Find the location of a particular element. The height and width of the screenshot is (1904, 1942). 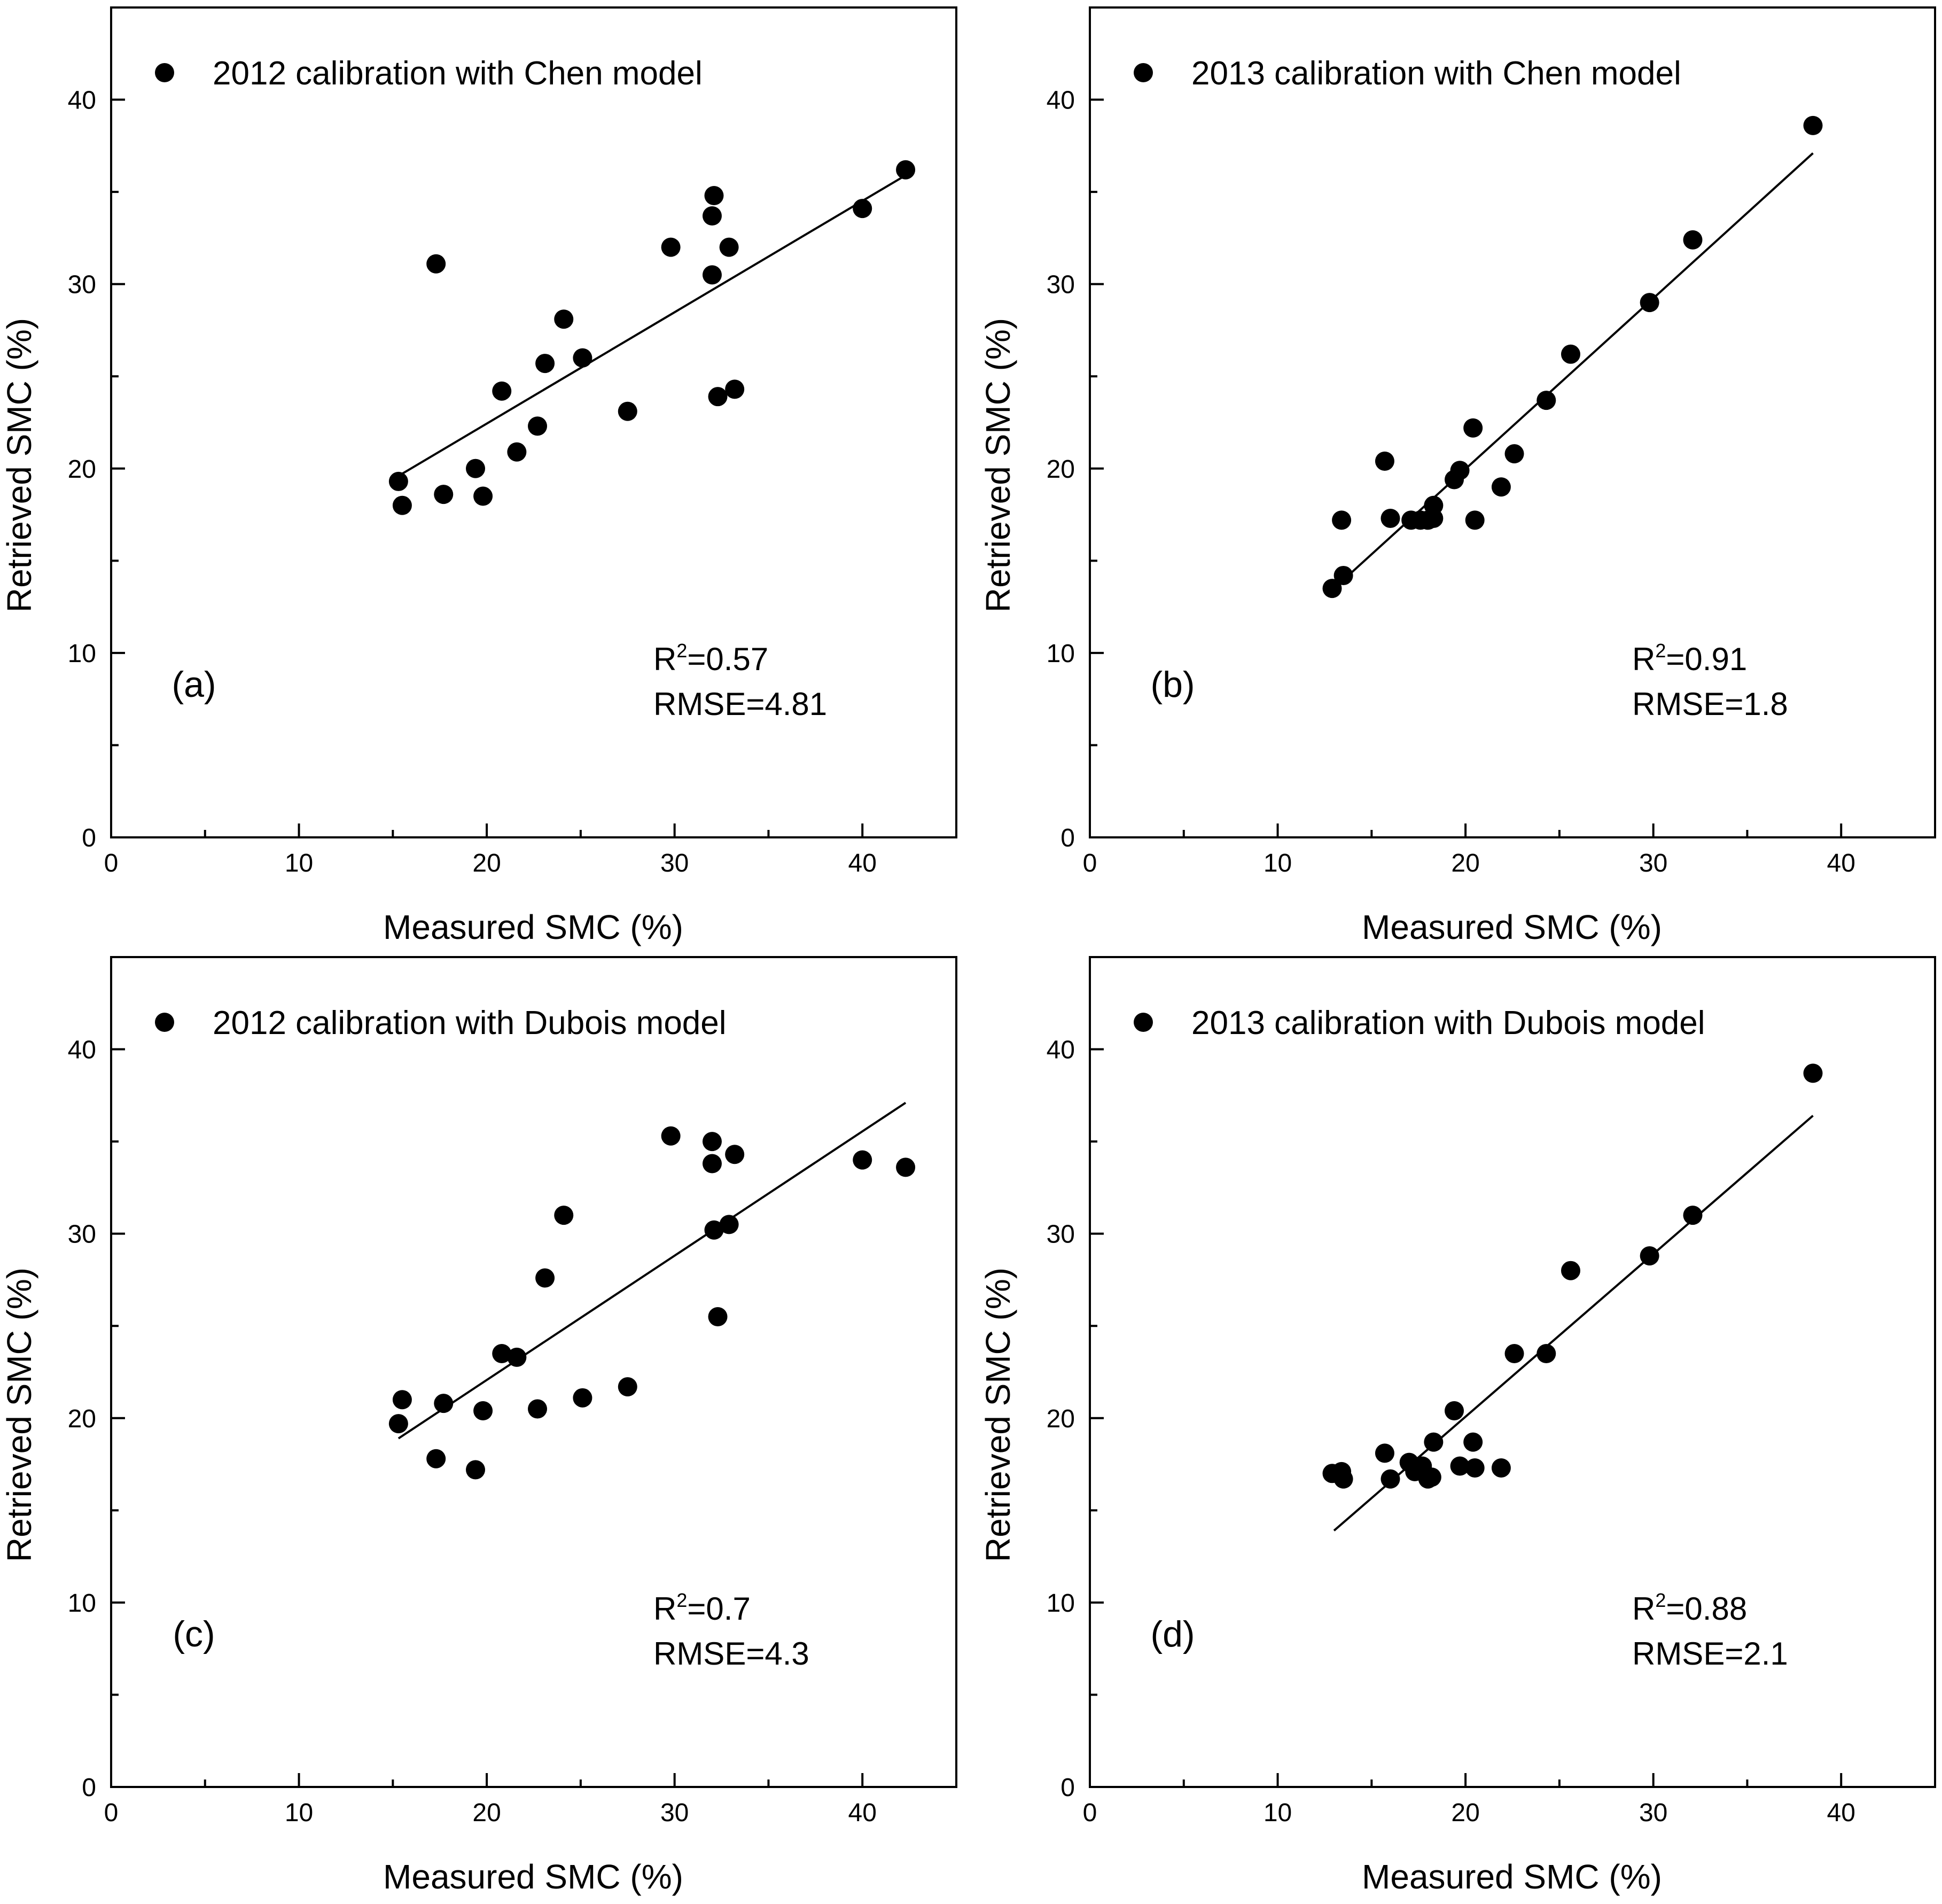

panel-d-y-axis-title: Retrieved SMC (%) is located at coordinates (998, 1415).